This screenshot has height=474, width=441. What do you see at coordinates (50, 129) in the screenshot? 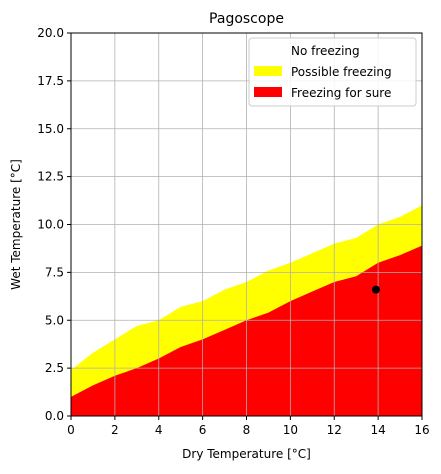
I see `y-tick-label: 15.0` at bounding box center [50, 129].